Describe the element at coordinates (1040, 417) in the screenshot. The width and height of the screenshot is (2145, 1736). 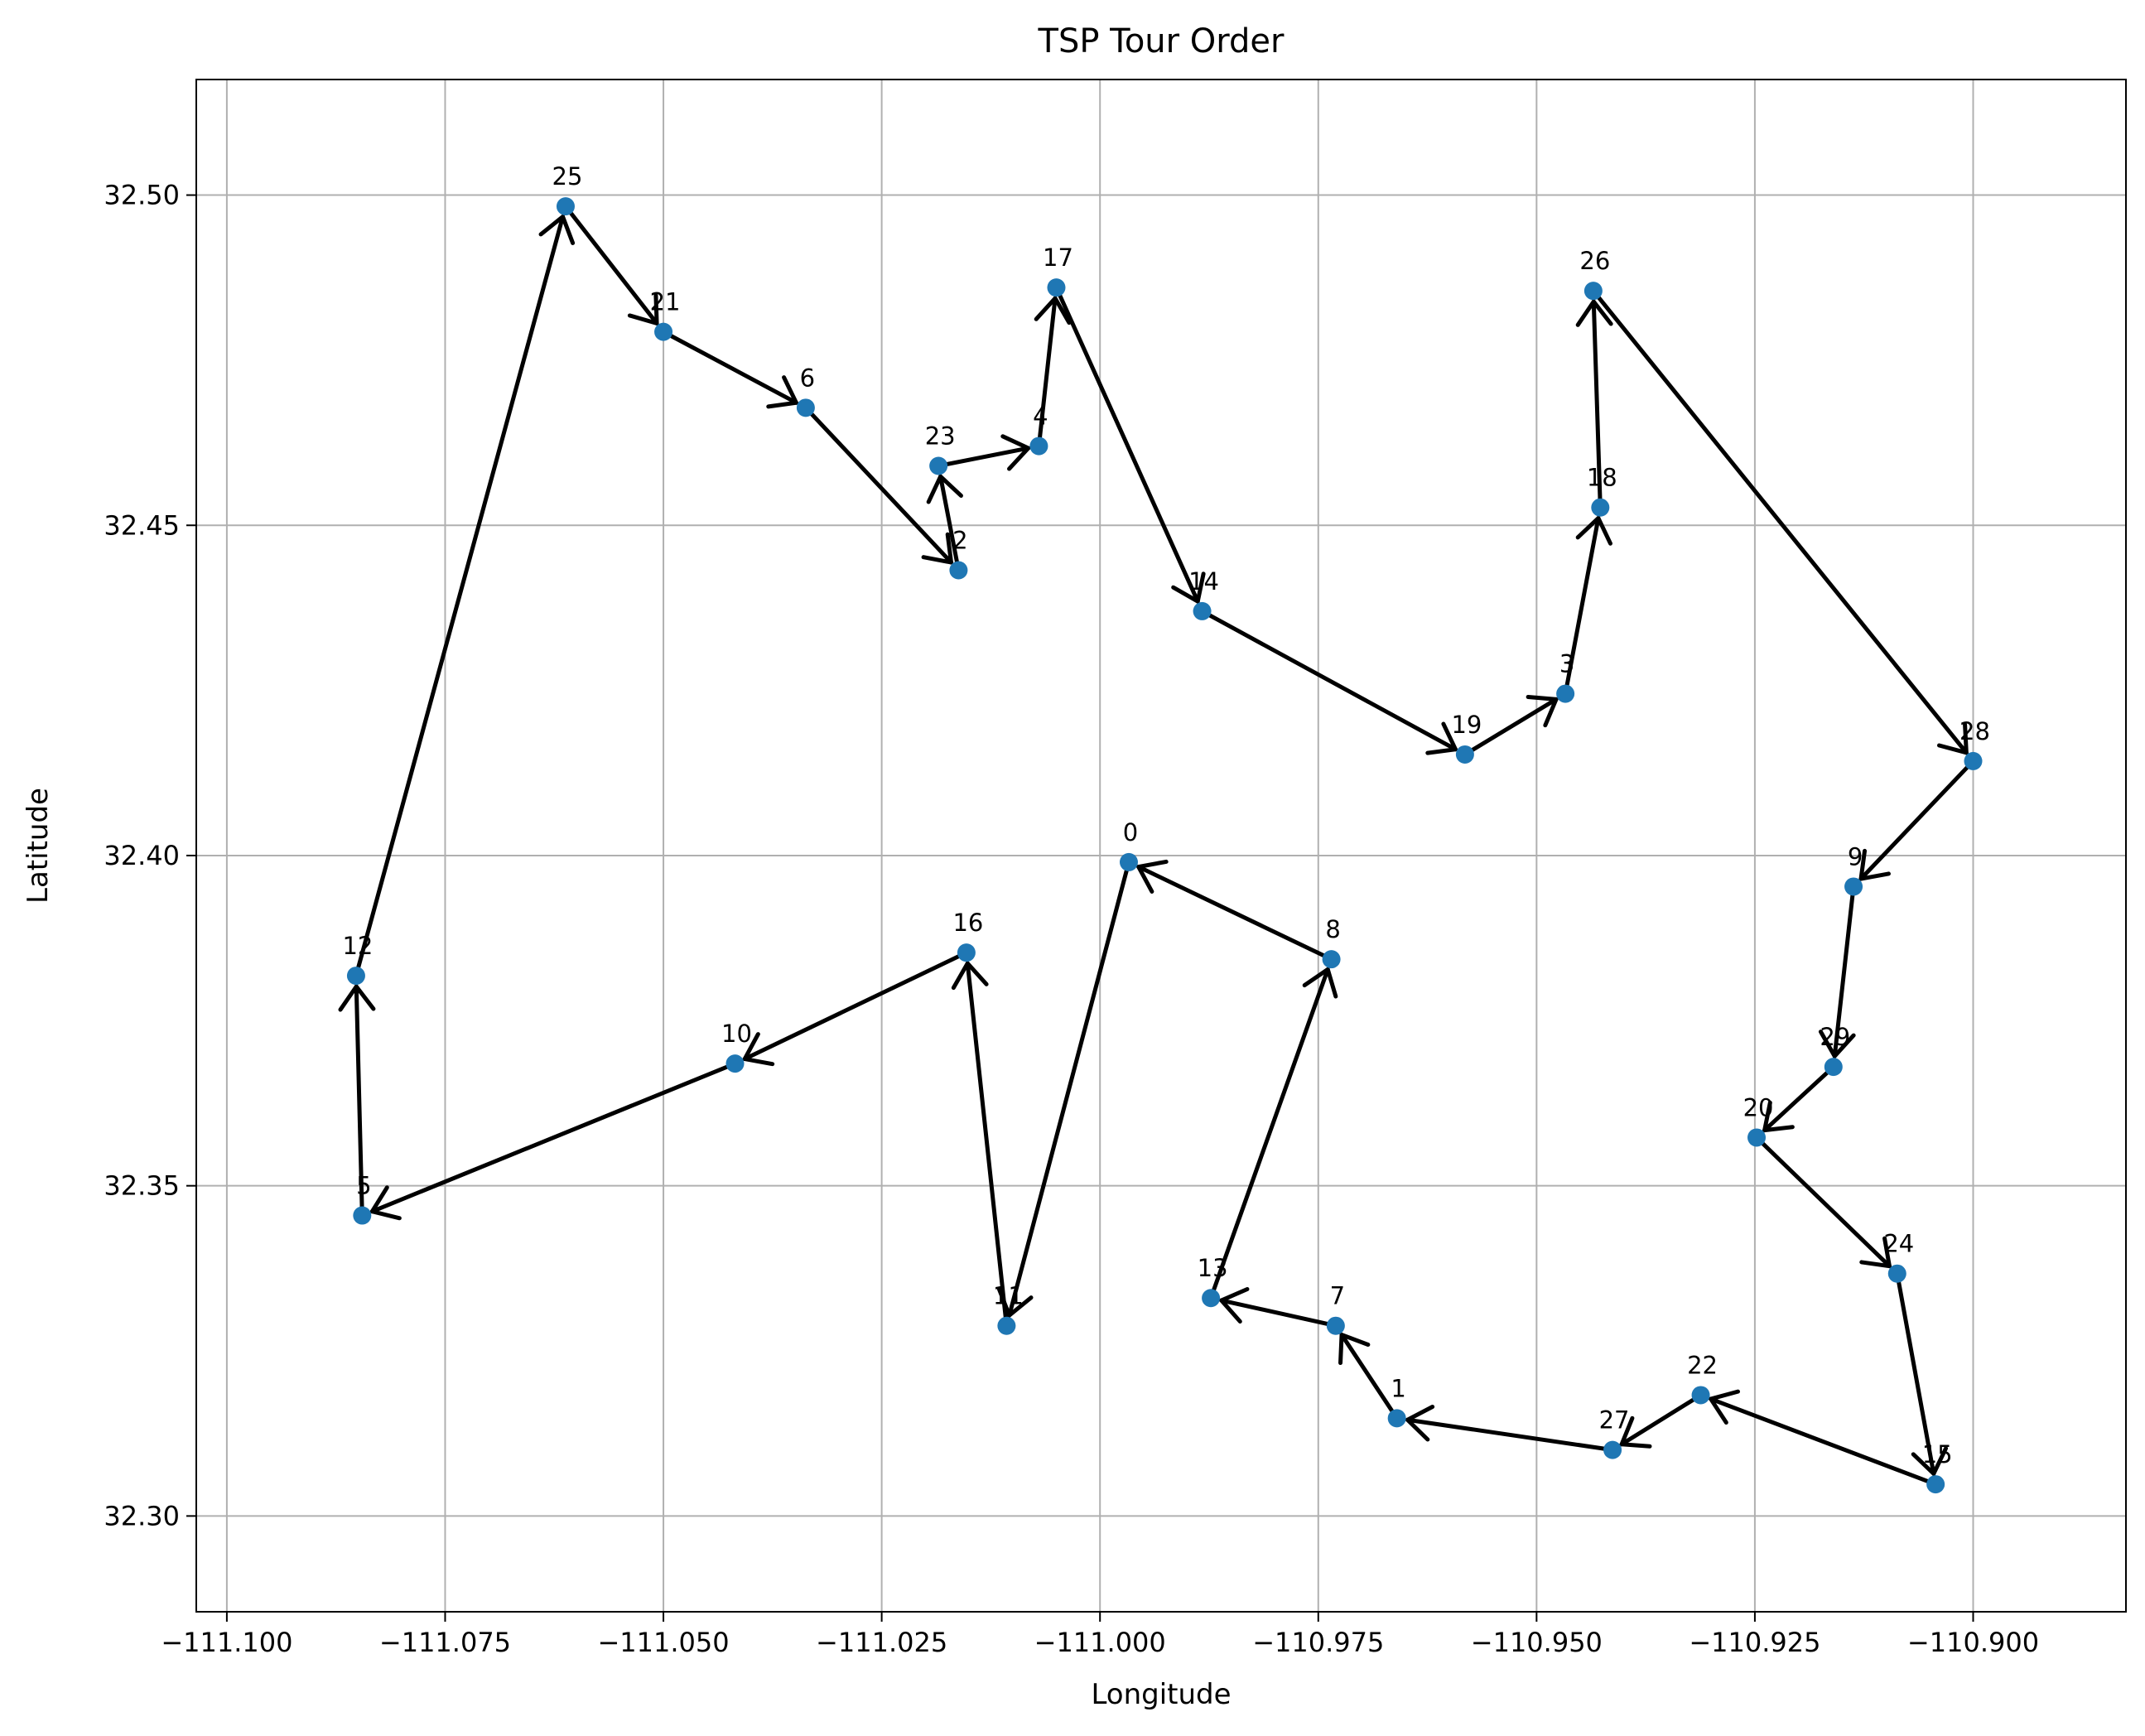
I see `point-label: 4` at that location.